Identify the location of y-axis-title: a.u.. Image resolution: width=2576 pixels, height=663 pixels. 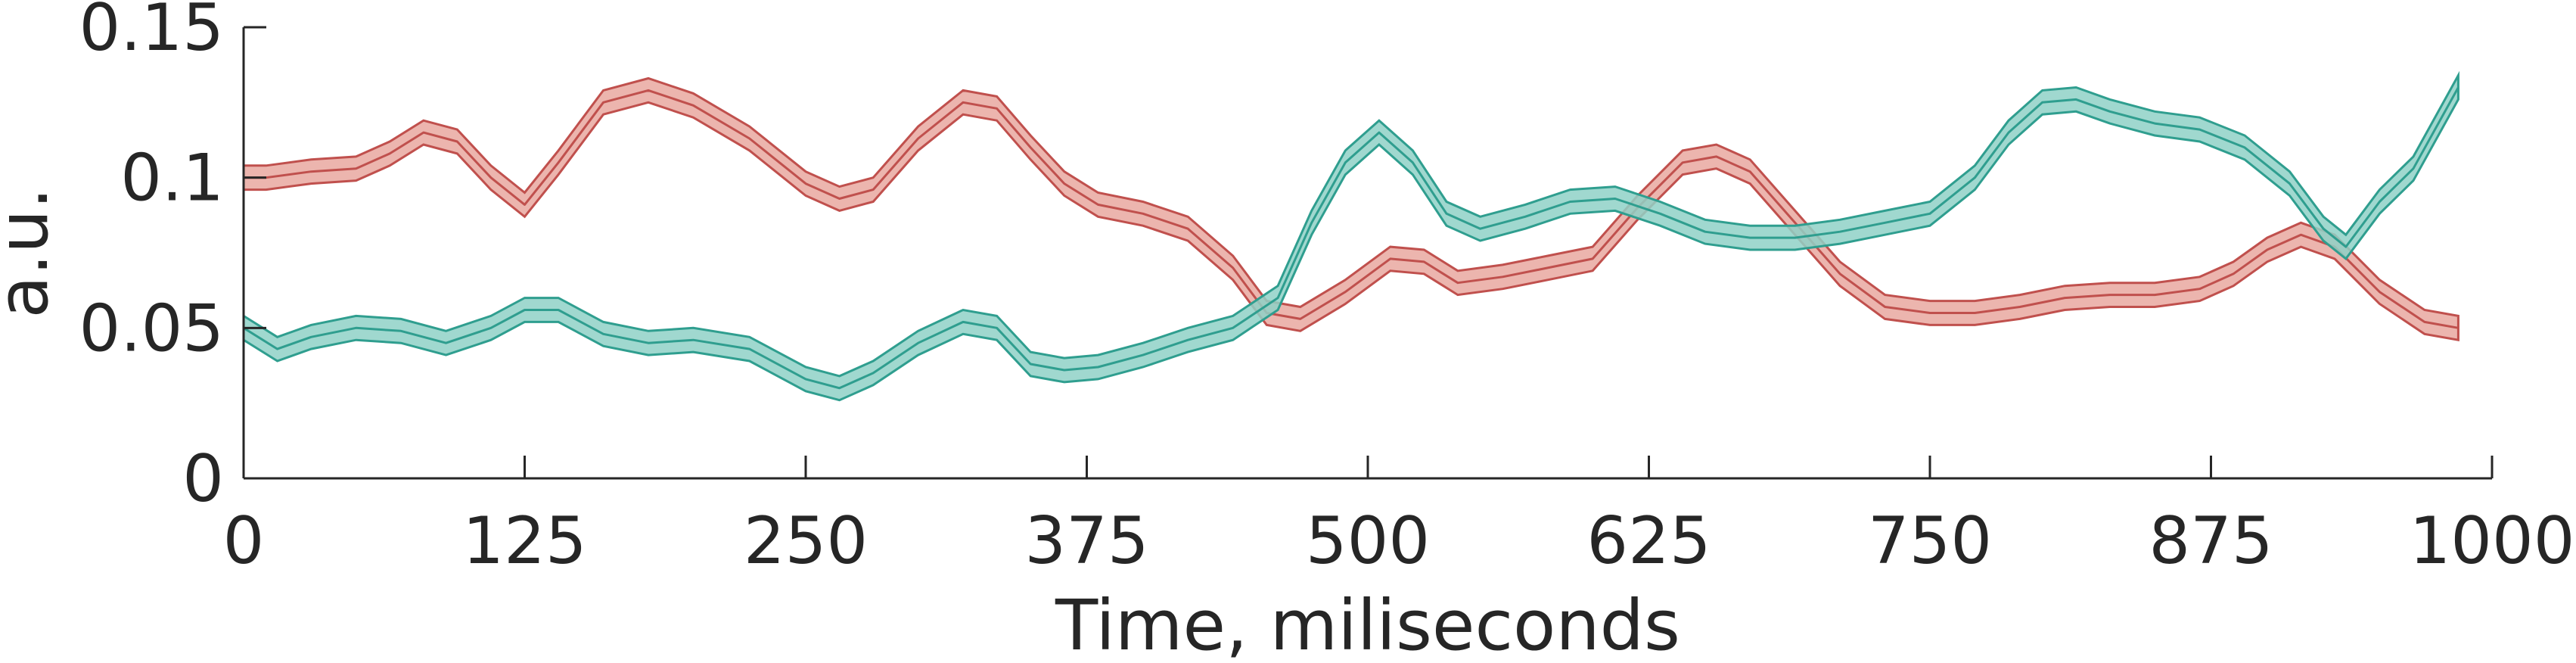
(32, 252).